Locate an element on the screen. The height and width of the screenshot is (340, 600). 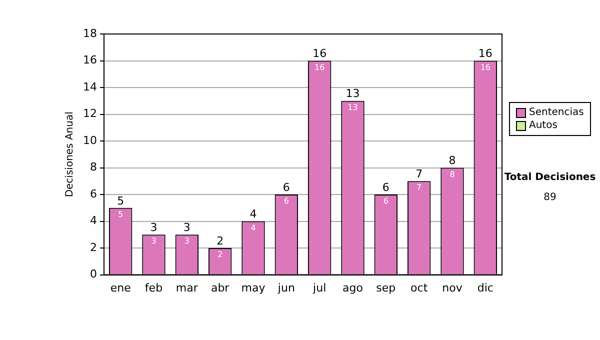
total-label: 5 is located at coordinates (120, 201).